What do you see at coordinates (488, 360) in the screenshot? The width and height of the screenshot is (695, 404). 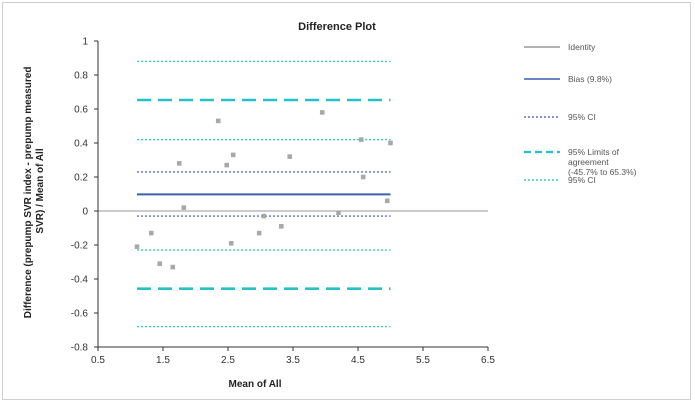 I see `x-tick-label: 6.5` at bounding box center [488, 360].